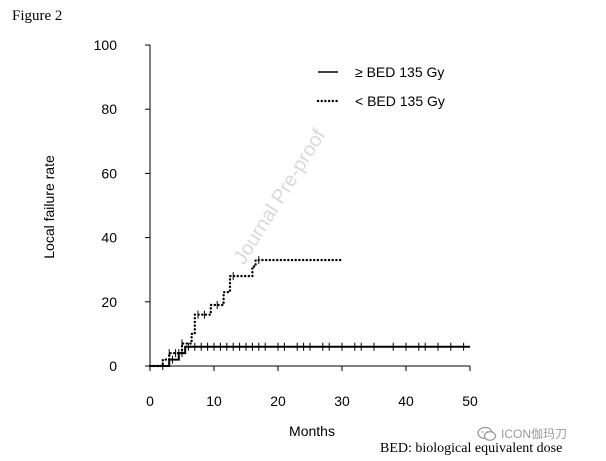 The image size is (606, 461). Describe the element at coordinates (487, 433) in the screenshot. I see `wechat-icon` at that location.